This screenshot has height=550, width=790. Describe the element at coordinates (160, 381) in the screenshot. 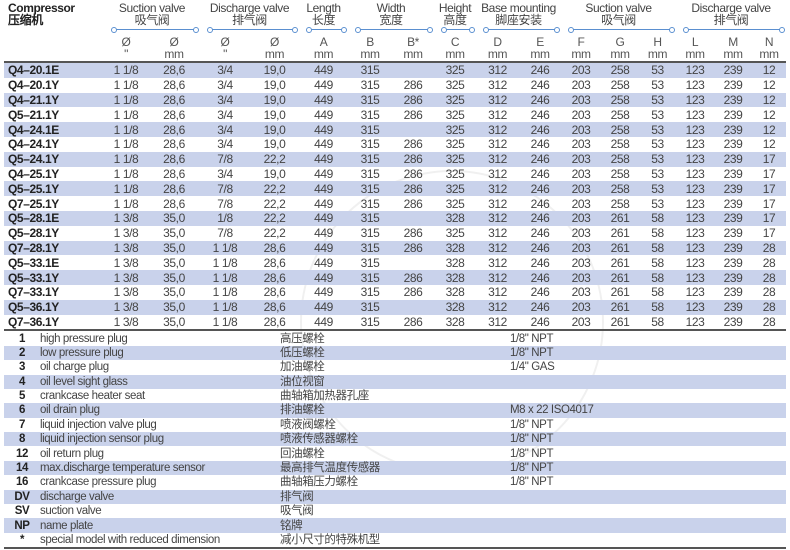

I see `legend-english: oil level sight glass` at that location.